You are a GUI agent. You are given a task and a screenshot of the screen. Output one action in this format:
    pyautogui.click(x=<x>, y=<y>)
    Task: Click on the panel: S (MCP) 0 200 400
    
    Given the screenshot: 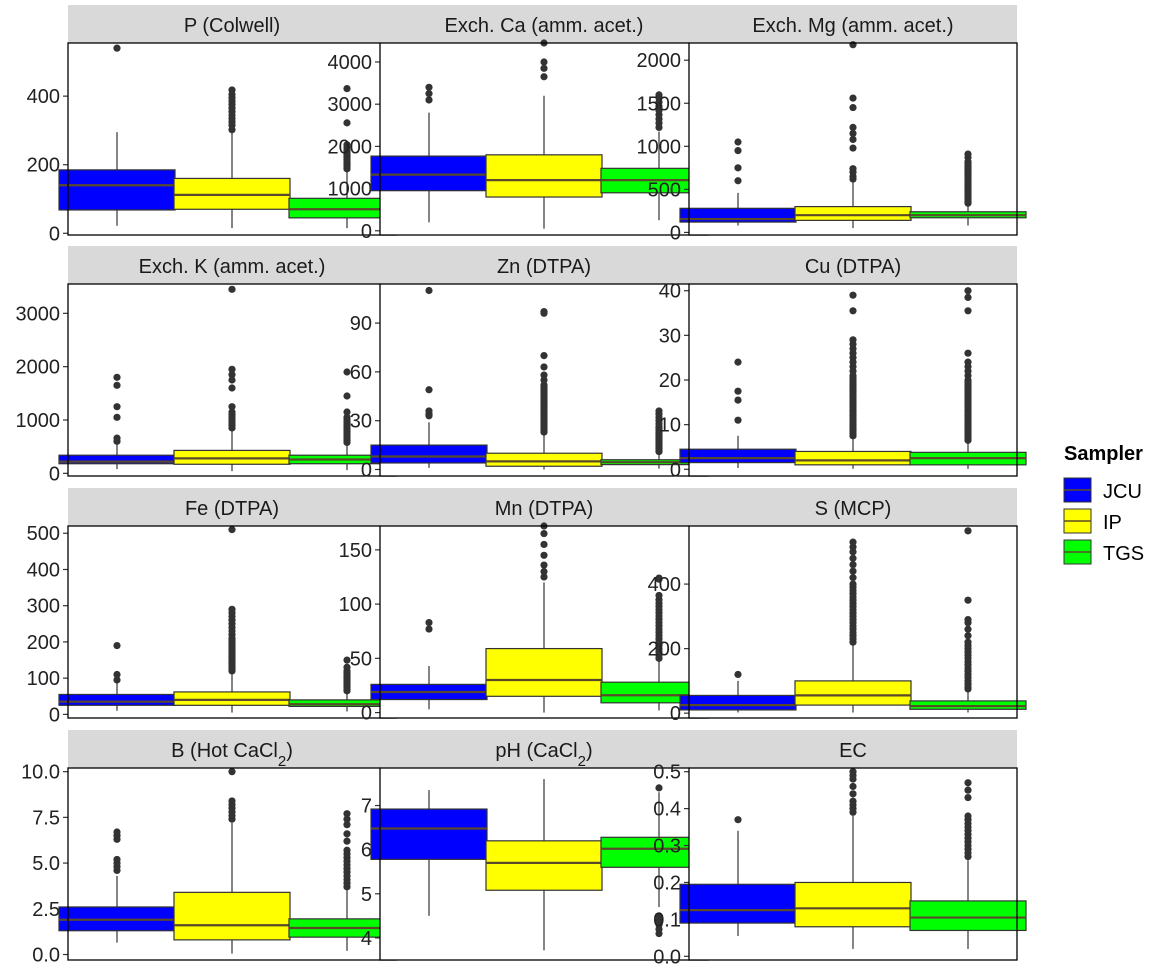 What is the action you would take?
    pyautogui.click(x=837, y=606)
    